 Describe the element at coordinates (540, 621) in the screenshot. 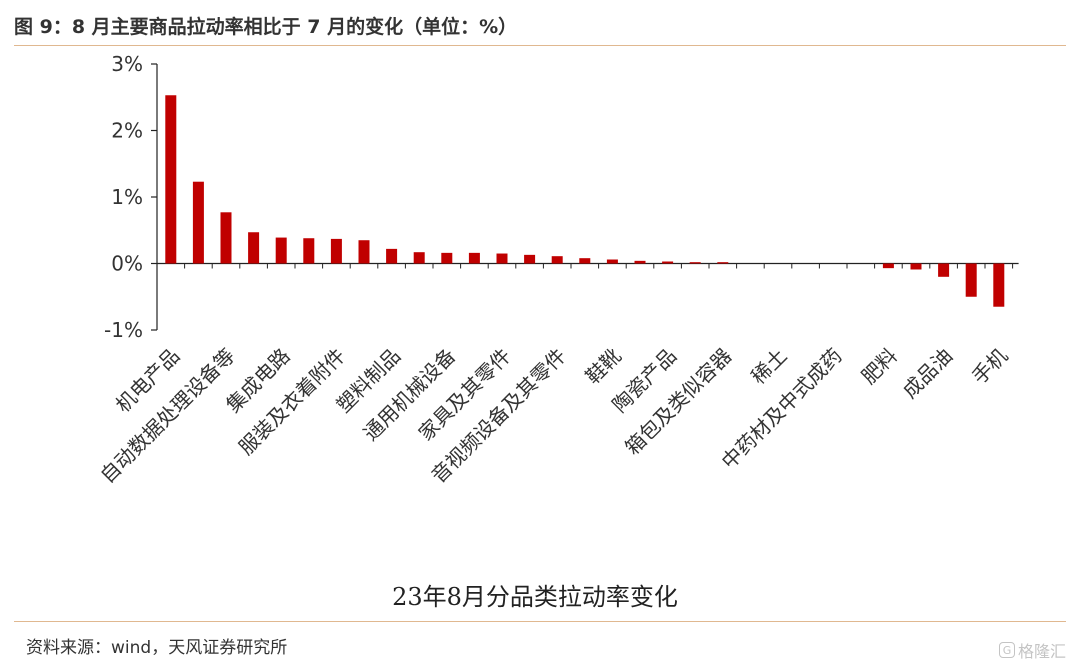

I see `source-divider` at that location.